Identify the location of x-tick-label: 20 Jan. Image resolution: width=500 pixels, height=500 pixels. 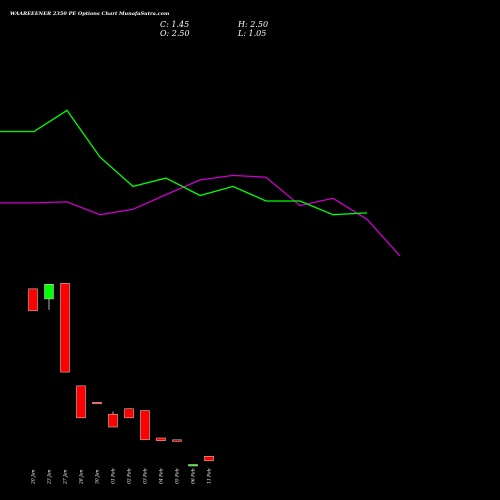
(34, 477).